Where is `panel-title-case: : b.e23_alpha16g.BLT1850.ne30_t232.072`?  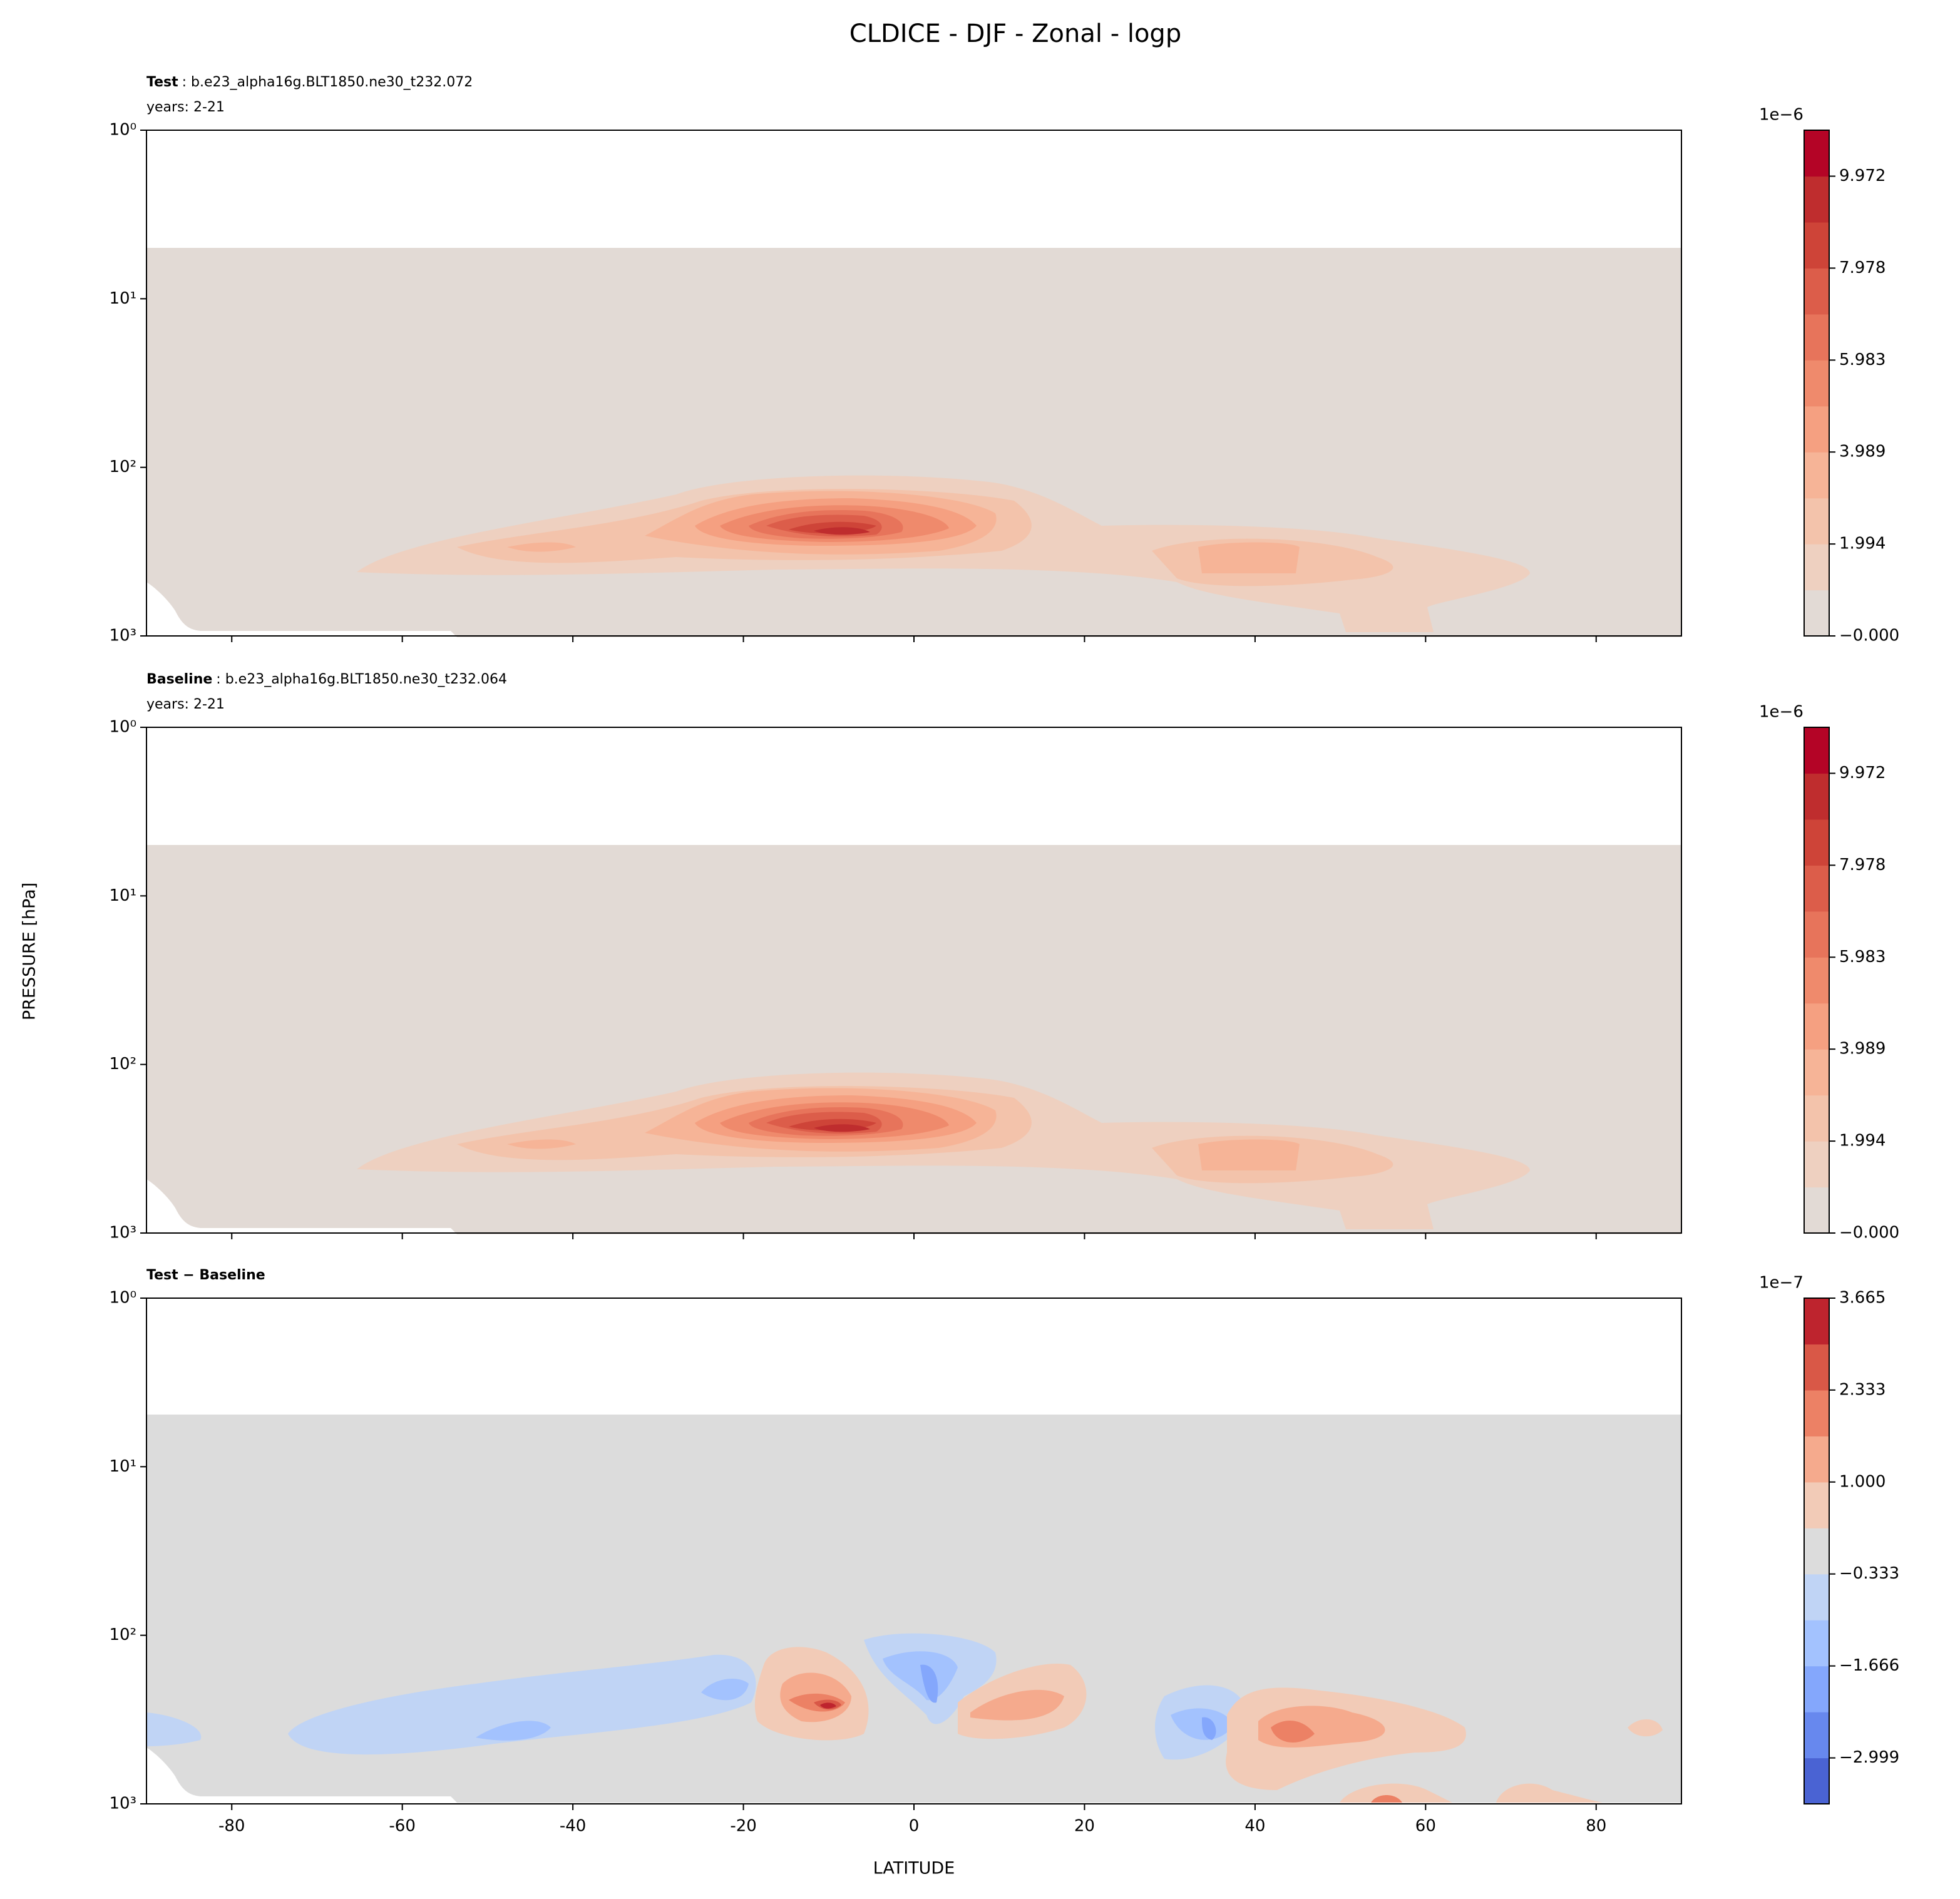 panel-title-case: : b.e23_alpha16g.BLT1850.ne30_t232.072 is located at coordinates (327, 82).